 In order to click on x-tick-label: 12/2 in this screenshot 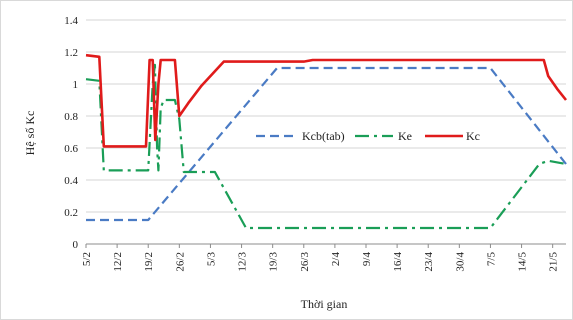, I will do `click(118, 262)`.